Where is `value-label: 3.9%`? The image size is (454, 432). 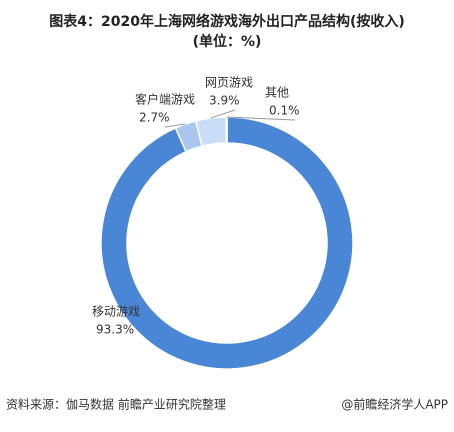 value-label: 3.9% is located at coordinates (224, 101).